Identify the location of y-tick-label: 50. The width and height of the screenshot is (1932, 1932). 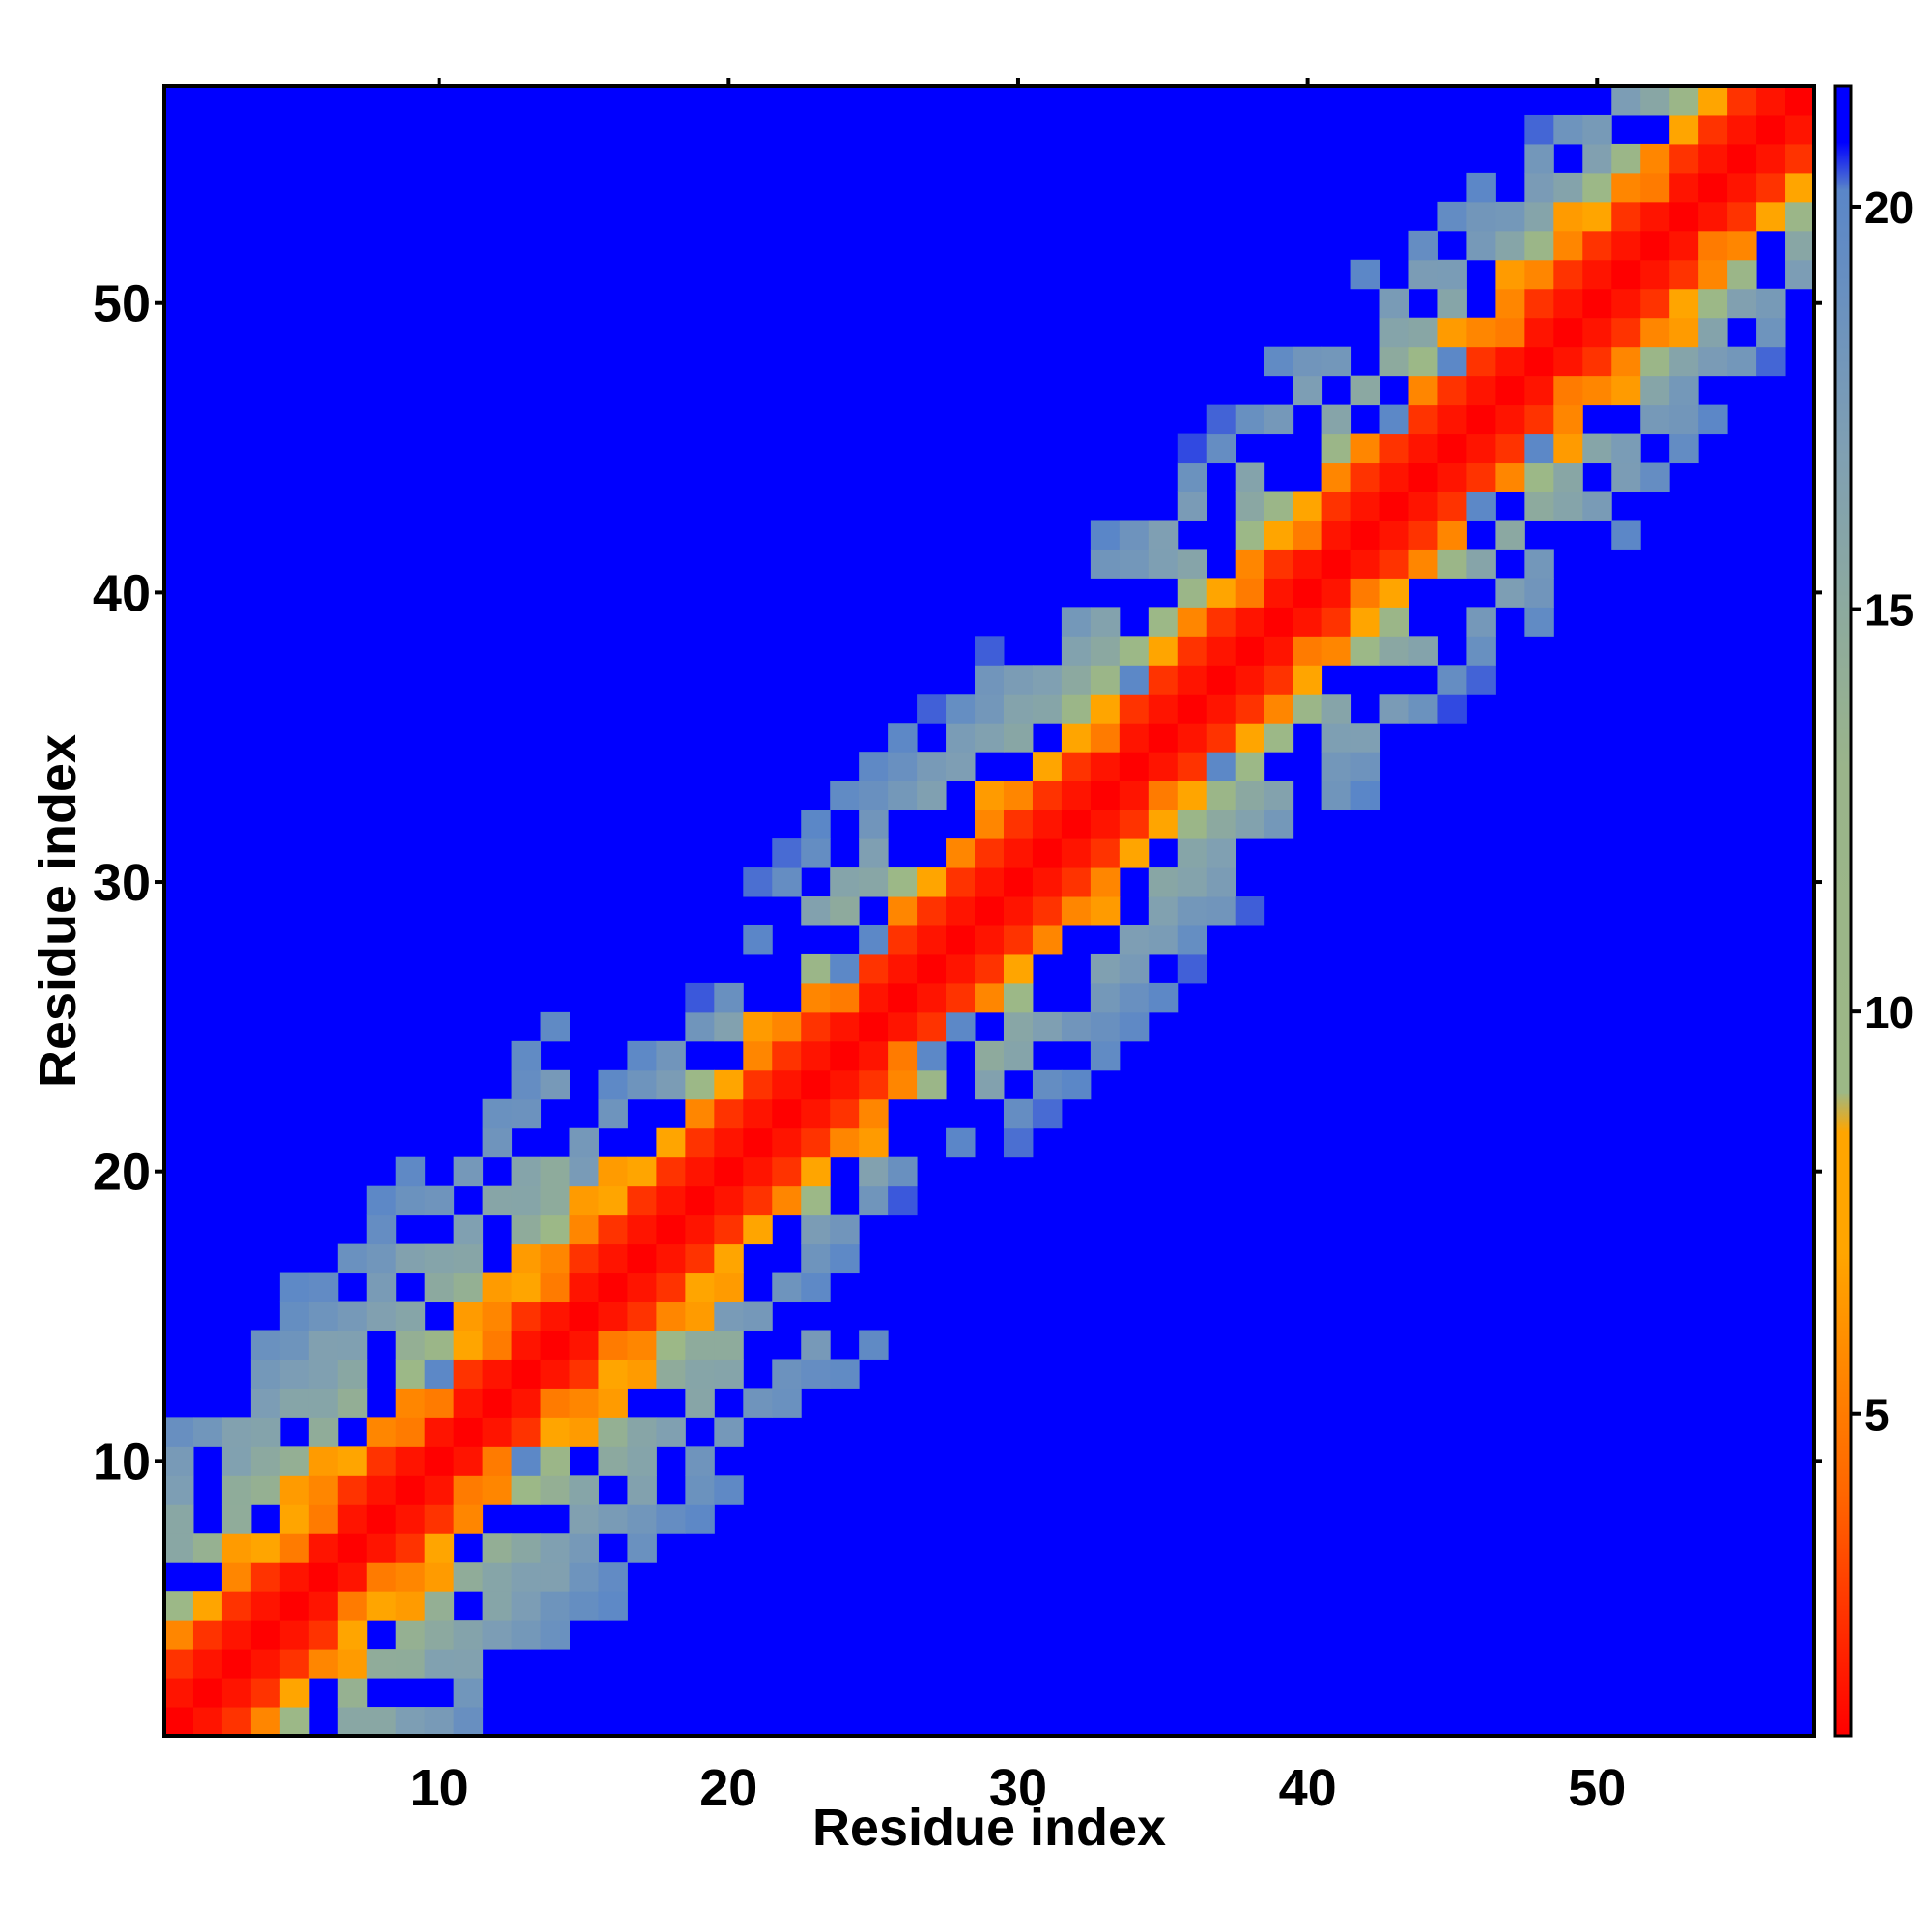
(122, 304).